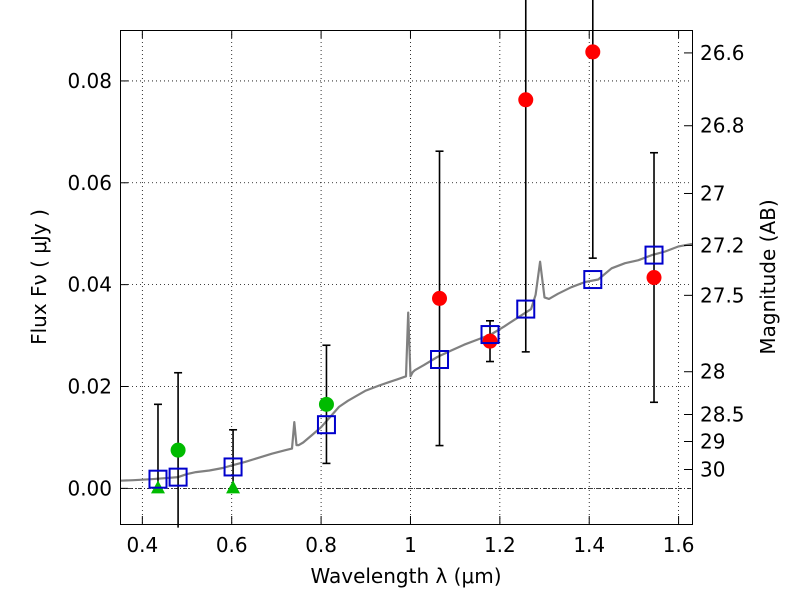 This screenshot has width=800, height=600. What do you see at coordinates (89, 81) in the screenshot?
I see `y-tick-label: 0.08` at bounding box center [89, 81].